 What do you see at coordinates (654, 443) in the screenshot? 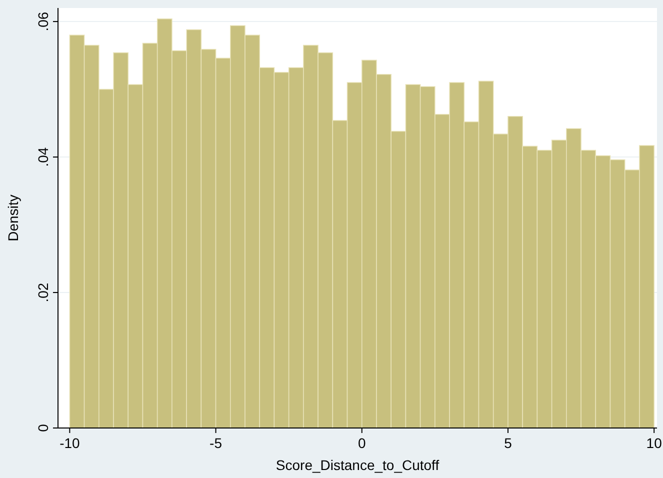
I see `x-tick-label: 10` at bounding box center [654, 443].